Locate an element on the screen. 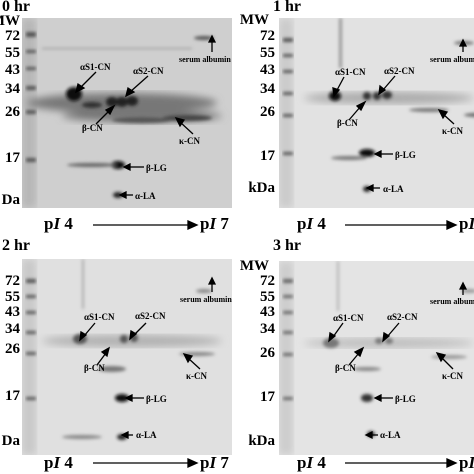  panel-time-label: 1 hr is located at coordinates (287, 7).